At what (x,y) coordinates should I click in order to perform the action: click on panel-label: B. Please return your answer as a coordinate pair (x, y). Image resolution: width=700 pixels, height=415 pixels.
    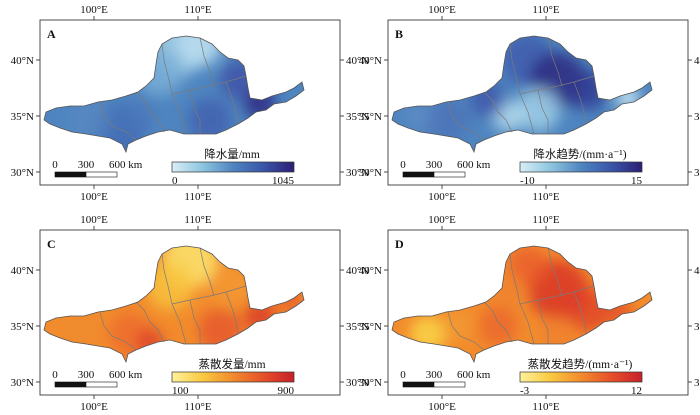
    Looking at the image, I should click on (399, 34).